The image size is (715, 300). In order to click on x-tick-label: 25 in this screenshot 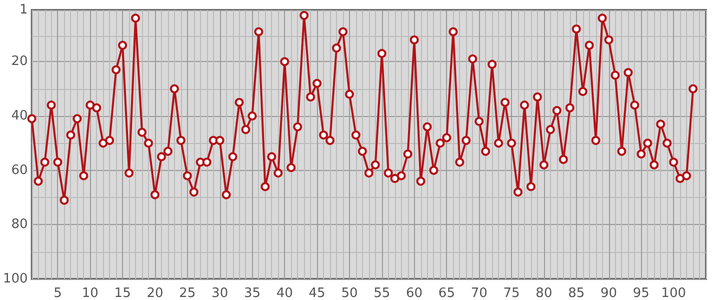, I will do `click(187, 293)`.